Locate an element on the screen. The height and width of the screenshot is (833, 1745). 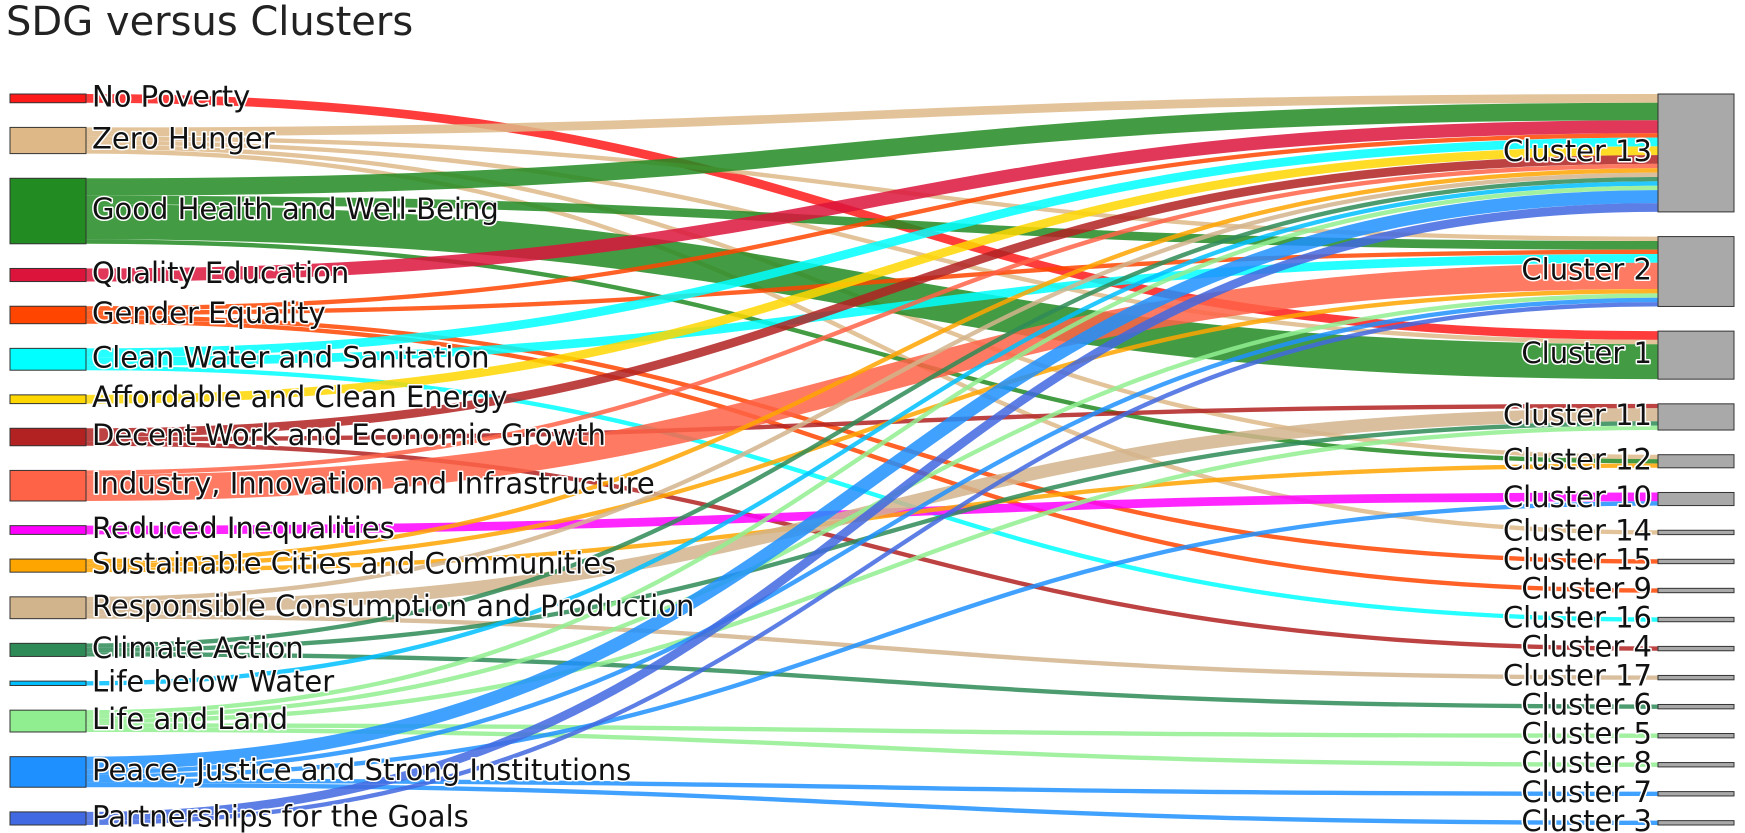
node-good-health-and-well-being is located at coordinates (48, 211).